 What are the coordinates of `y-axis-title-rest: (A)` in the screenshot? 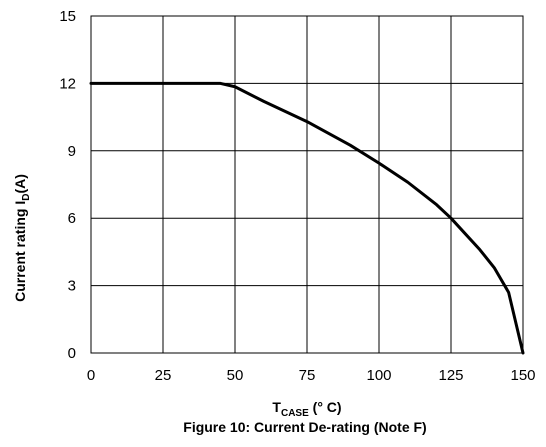 It's located at (20, 183).